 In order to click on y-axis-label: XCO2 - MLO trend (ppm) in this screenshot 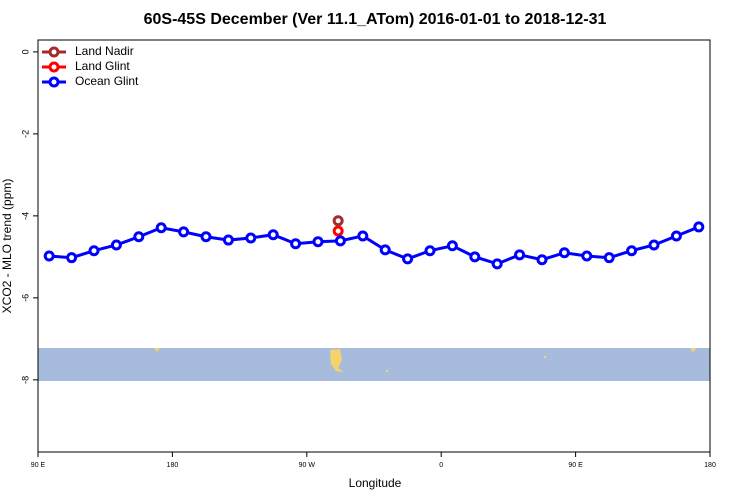, I will do `click(7, 246)`.